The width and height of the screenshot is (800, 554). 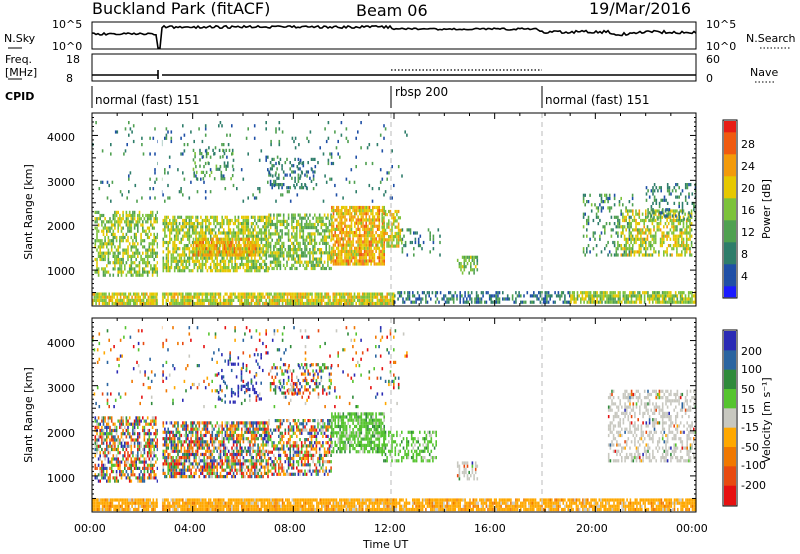 What do you see at coordinates (67, 24) in the screenshot?
I see `nsky-tick-top: 10^5` at bounding box center [67, 24].